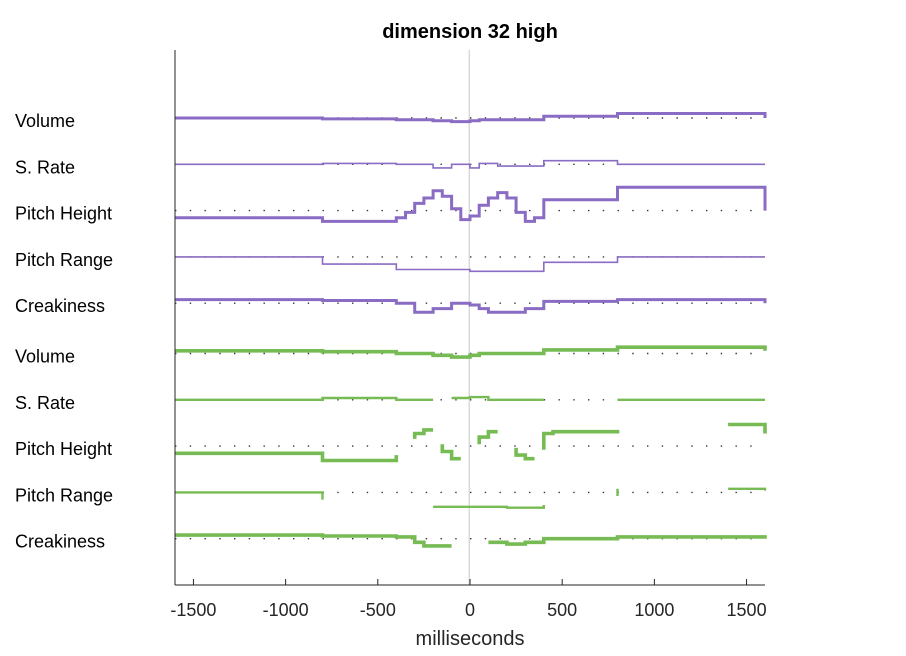  Describe the element at coordinates (378, 610) in the screenshot. I see `x-tick-label: -500` at that location.